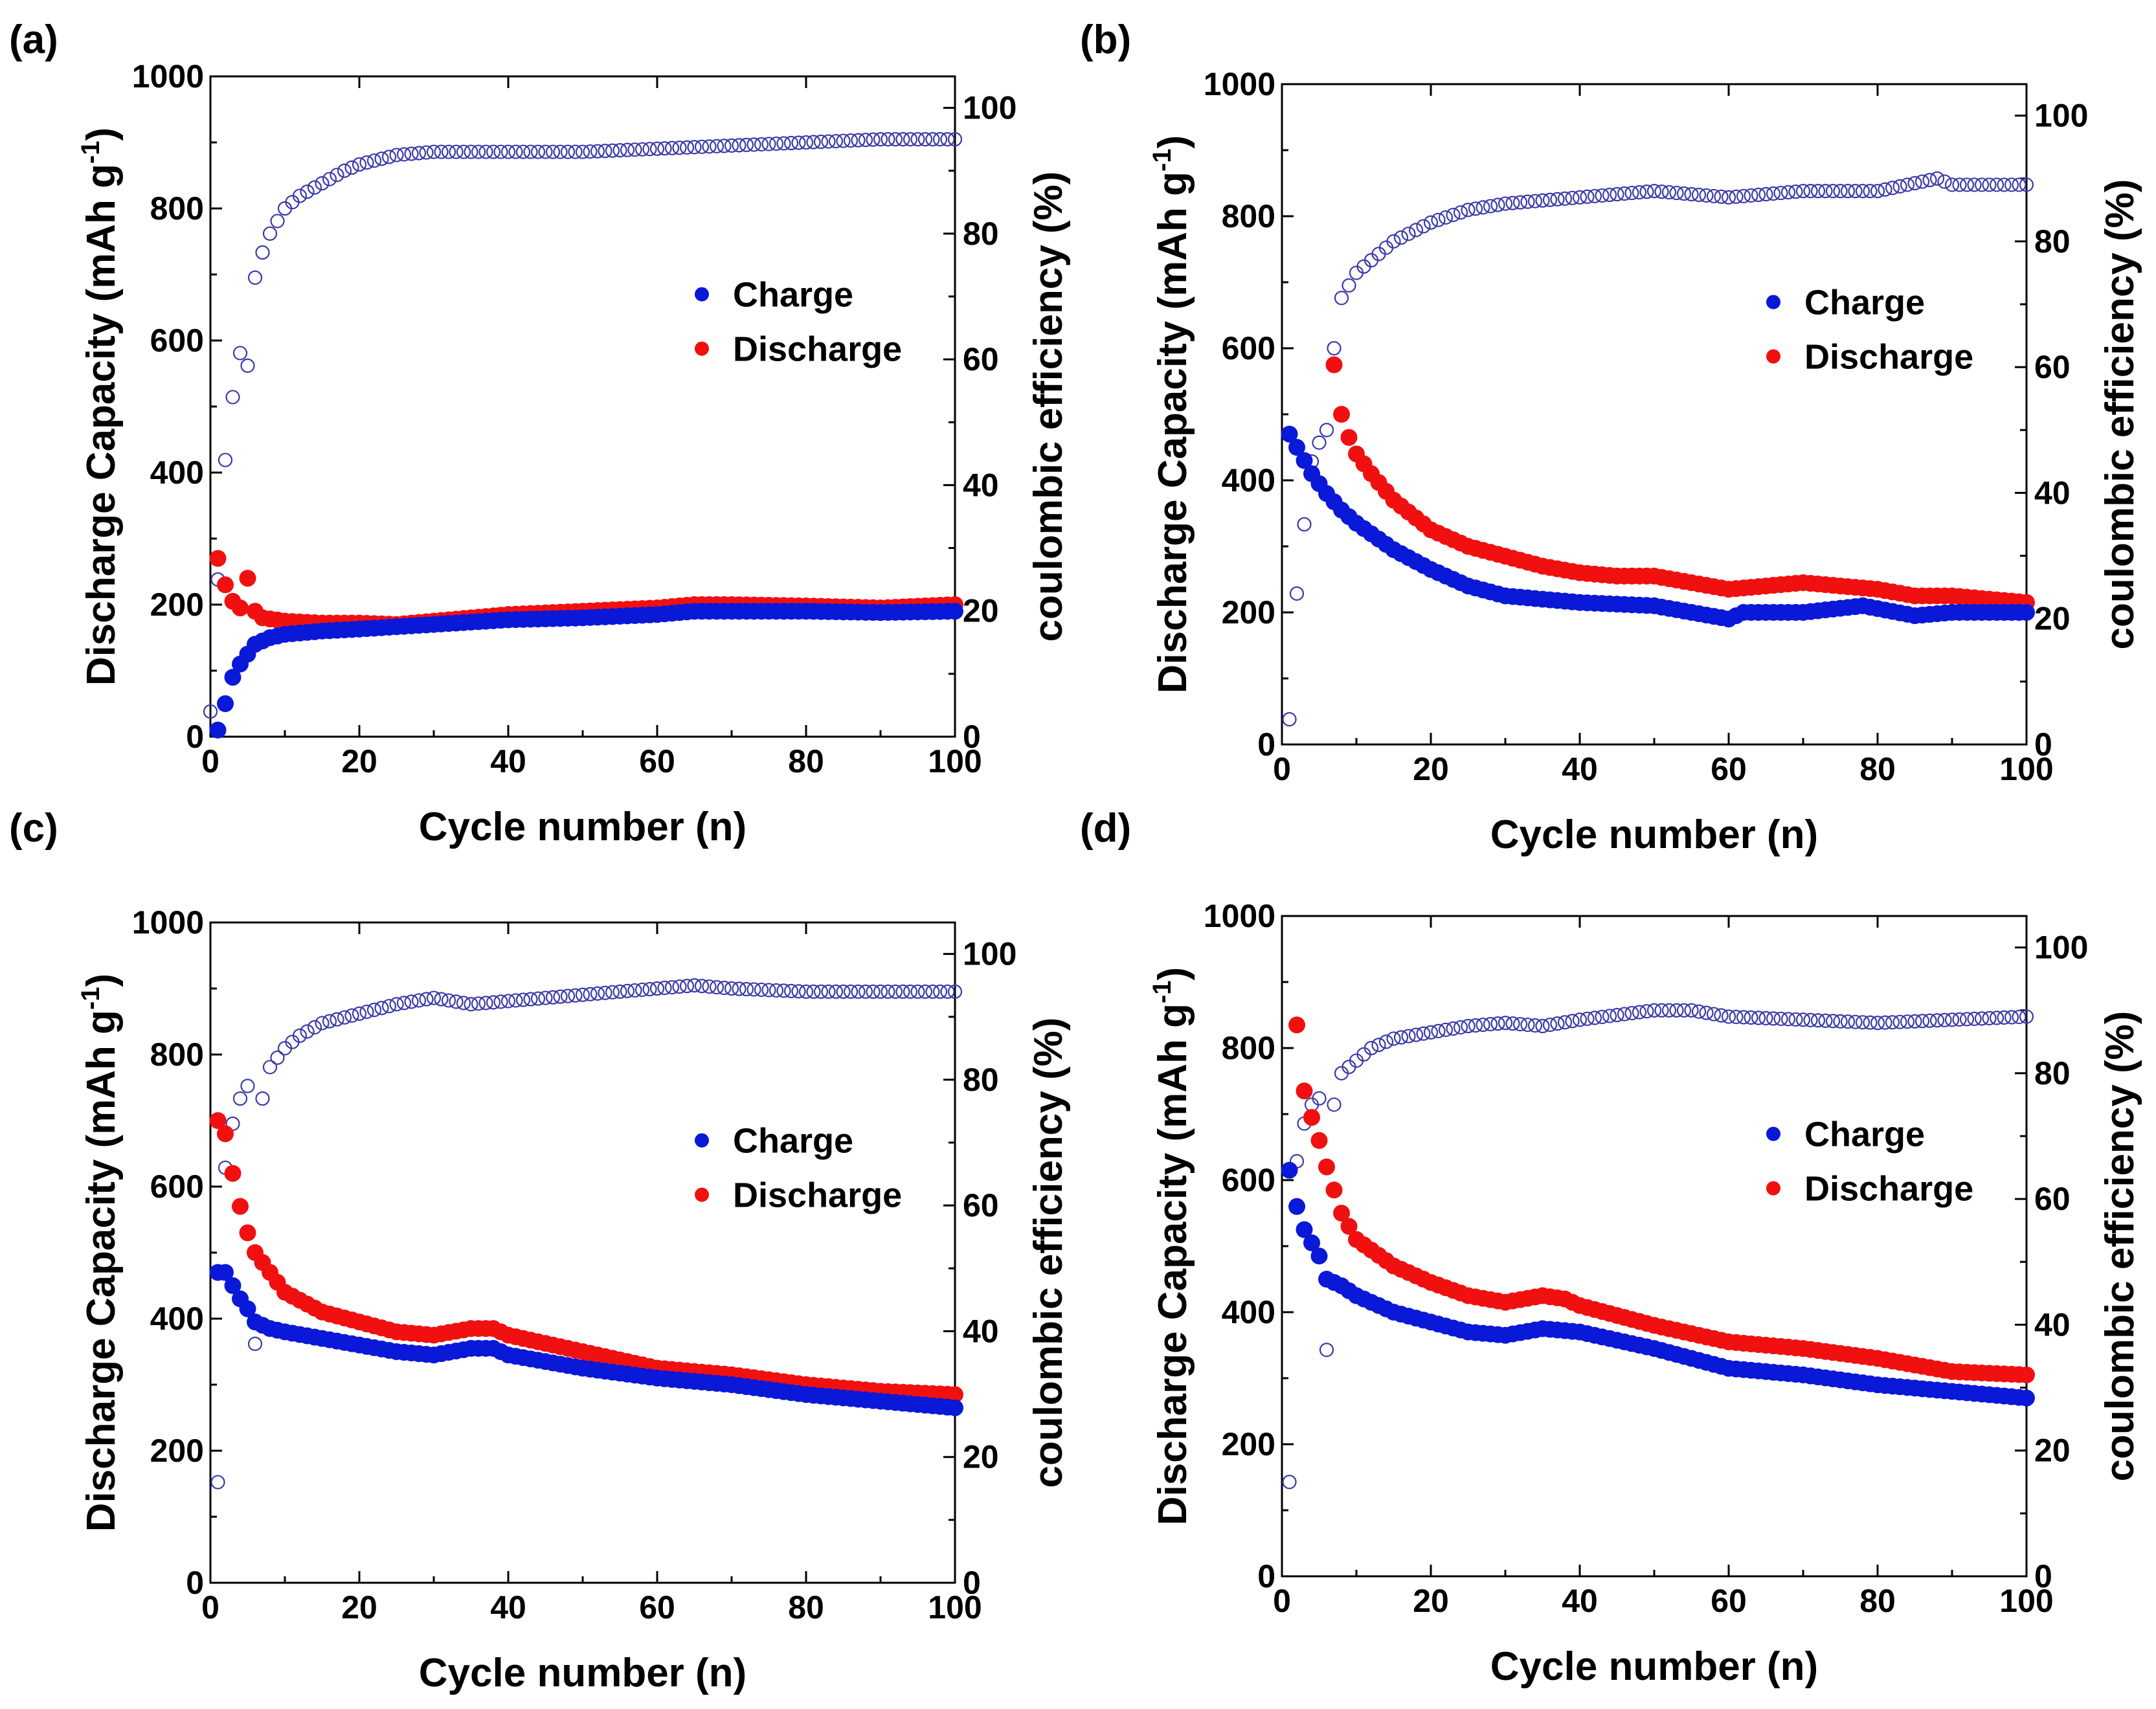 The height and width of the screenshot is (1709, 2156). Describe the element at coordinates (168, 922) in the screenshot. I see `y-tick-label: 1000` at that location.